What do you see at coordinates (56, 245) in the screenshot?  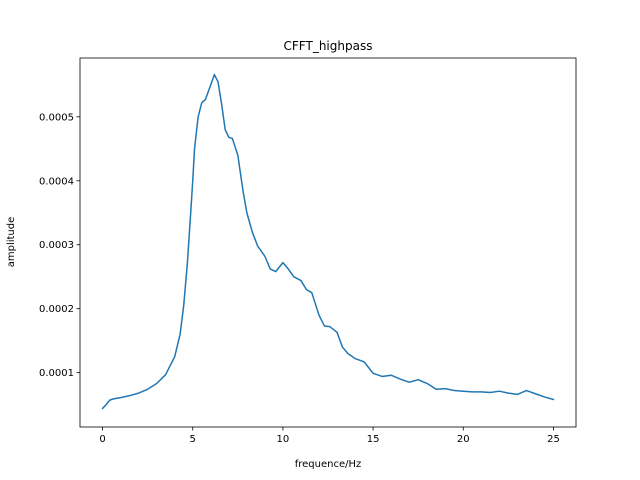 I see `y-tick-label: 0.0003` at bounding box center [56, 245].